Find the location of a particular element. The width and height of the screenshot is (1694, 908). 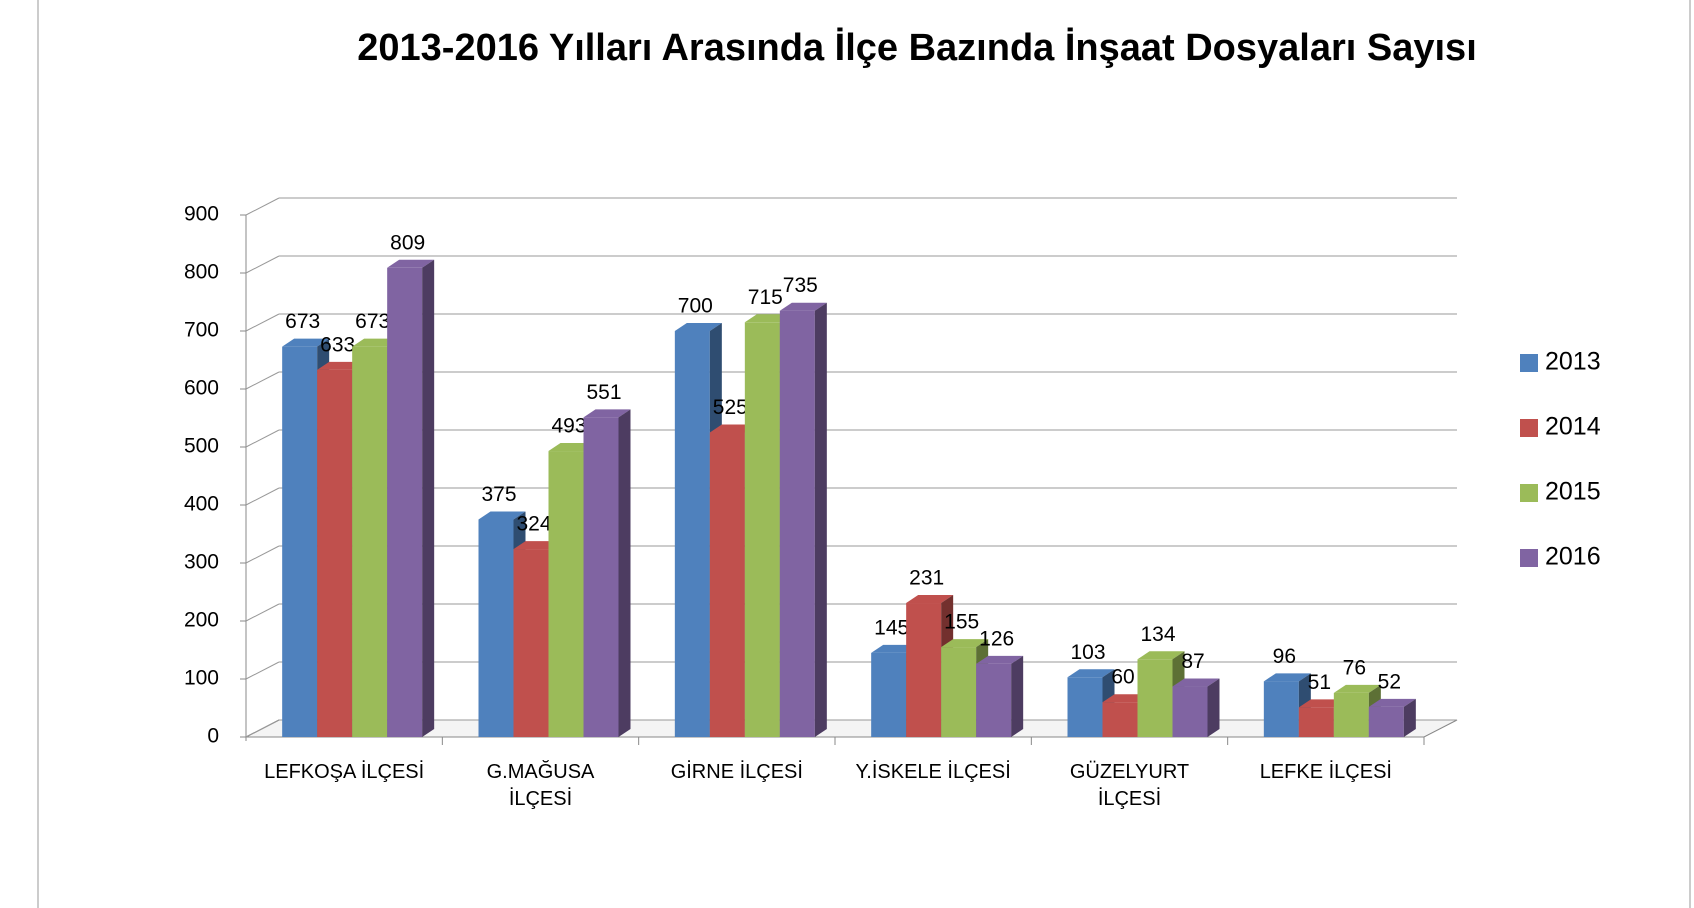

data-label: 633 is located at coordinates (337, 344).